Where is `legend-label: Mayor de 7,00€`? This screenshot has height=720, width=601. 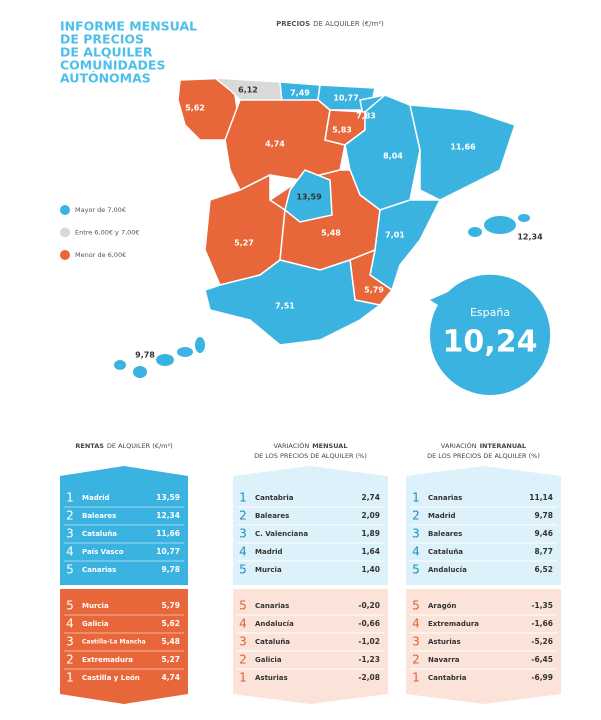
legend-label: Mayor de 7,00€ is located at coordinates (100, 210).